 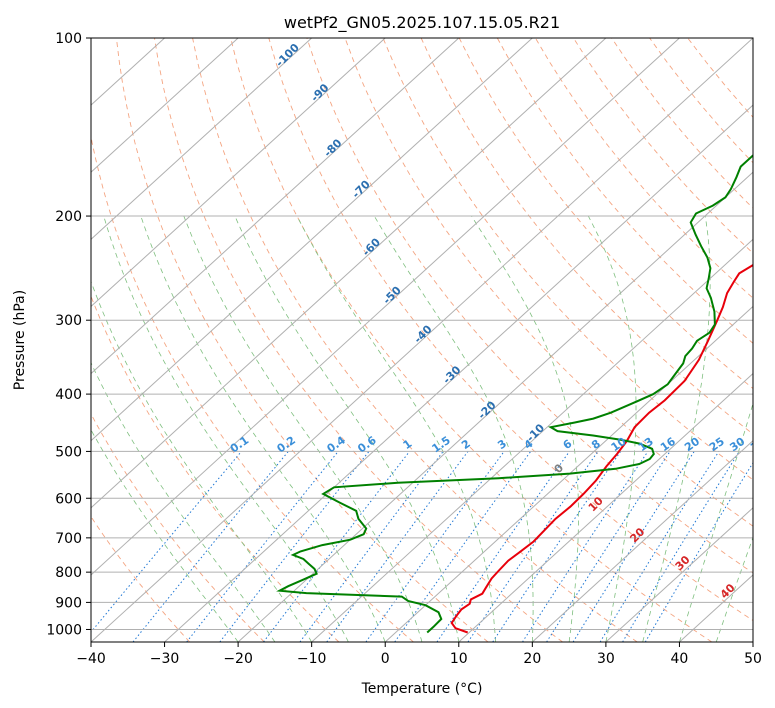 What do you see at coordinates (68, 539) in the screenshot?
I see `y-tick-label: 700` at bounding box center [68, 539].